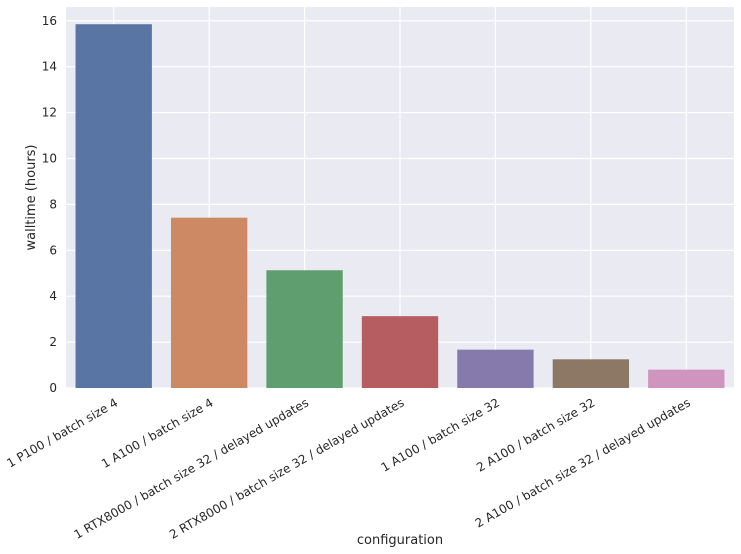 The height and width of the screenshot is (554, 741). Describe the element at coordinates (53, 388) in the screenshot. I see `y-tick-label: 0` at that location.